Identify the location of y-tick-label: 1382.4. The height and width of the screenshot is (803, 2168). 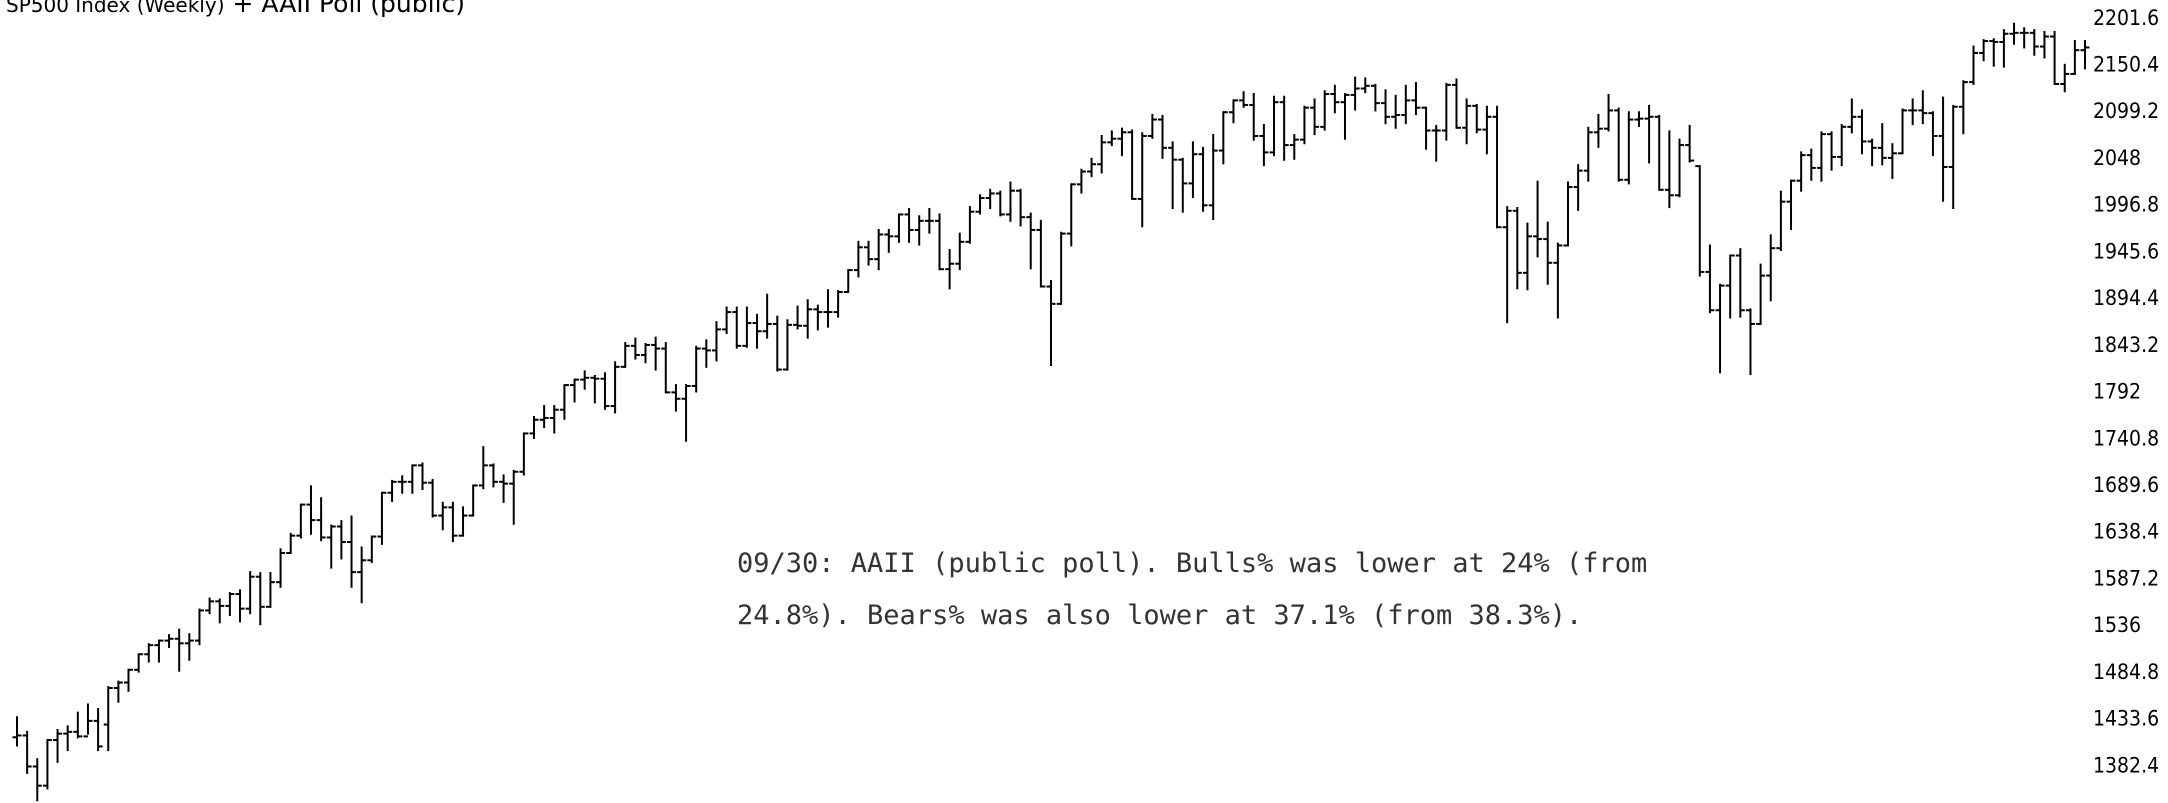
(2126, 765).